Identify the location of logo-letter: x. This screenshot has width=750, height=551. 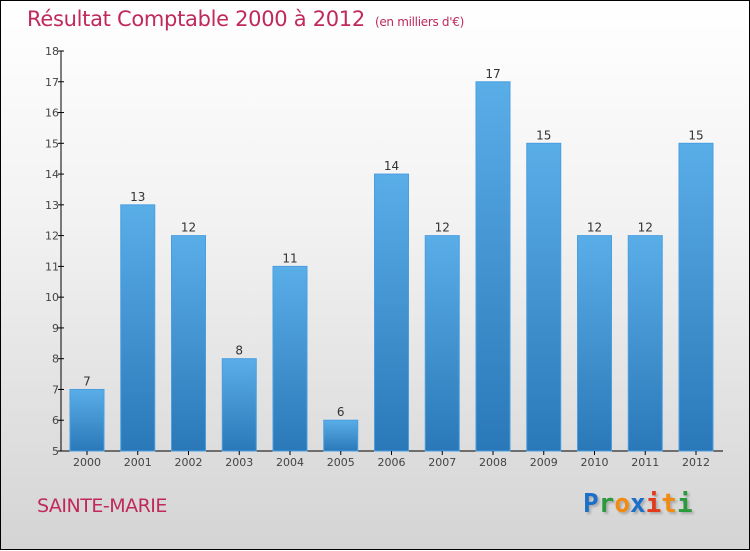
(637, 504).